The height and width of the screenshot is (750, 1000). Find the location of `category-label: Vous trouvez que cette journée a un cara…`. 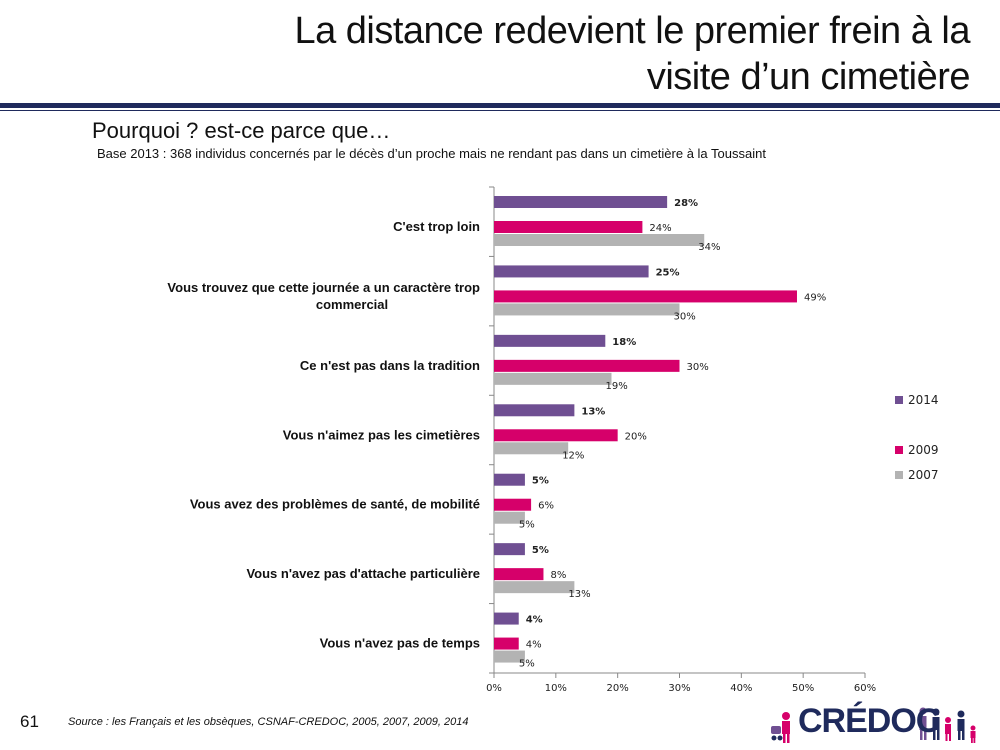

category-label: Vous trouvez que cette journée a un cara… is located at coordinates (323, 287).